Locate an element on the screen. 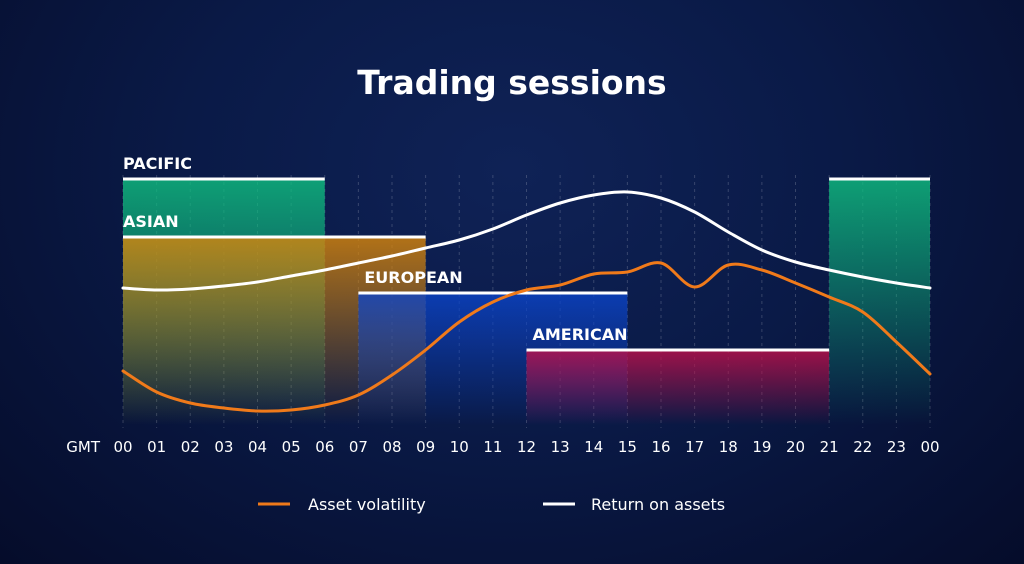 Image resolution: width=1024 pixels, height=564 pixels. x-tick-label: 07 is located at coordinates (358, 447).